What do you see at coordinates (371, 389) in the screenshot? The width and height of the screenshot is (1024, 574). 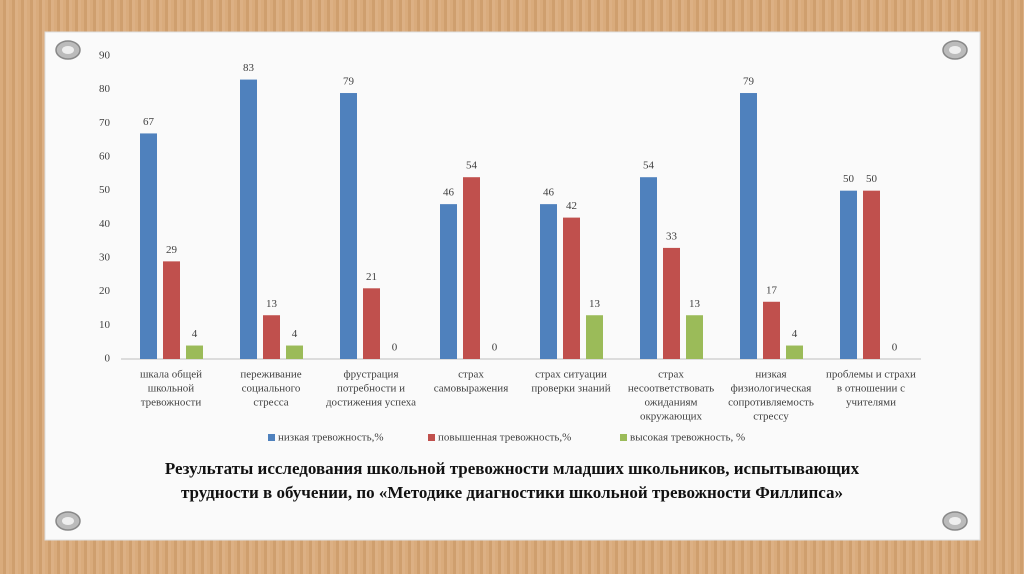 I see `x-tick-label: потребности и` at bounding box center [371, 389].